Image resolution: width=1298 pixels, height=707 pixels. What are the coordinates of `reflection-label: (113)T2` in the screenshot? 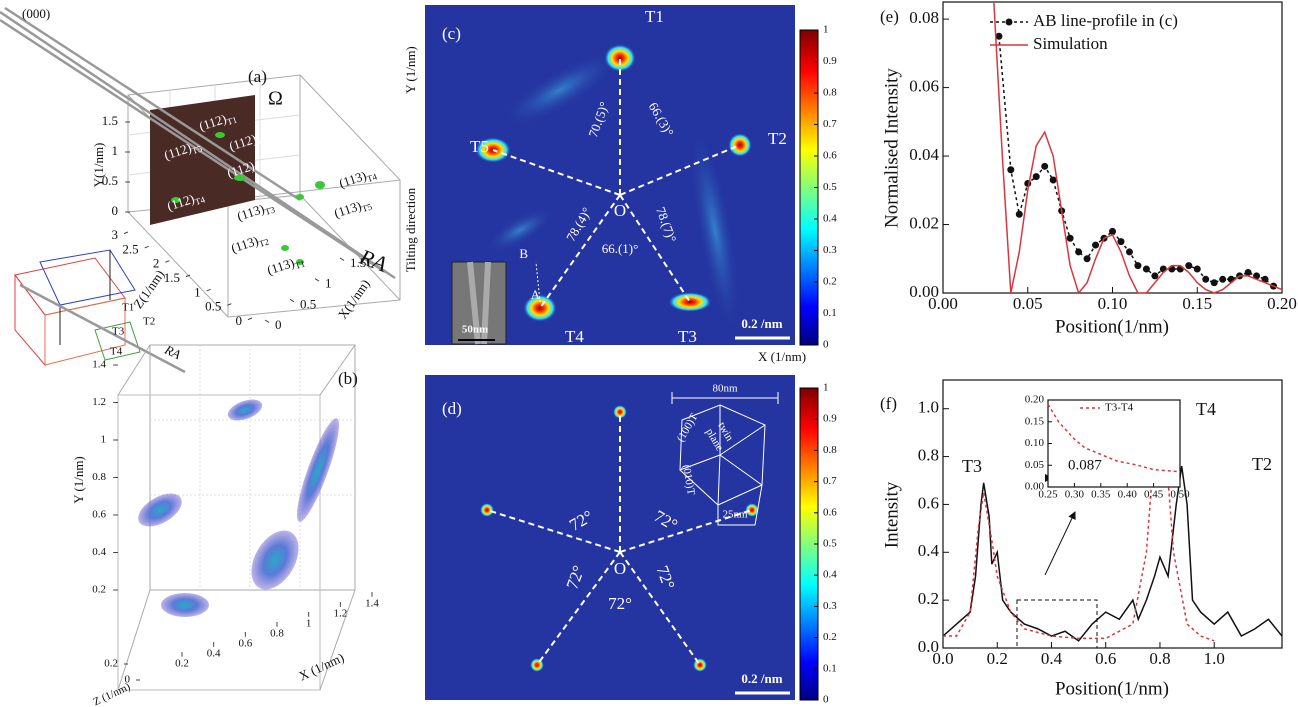 It's located at (249, 244).